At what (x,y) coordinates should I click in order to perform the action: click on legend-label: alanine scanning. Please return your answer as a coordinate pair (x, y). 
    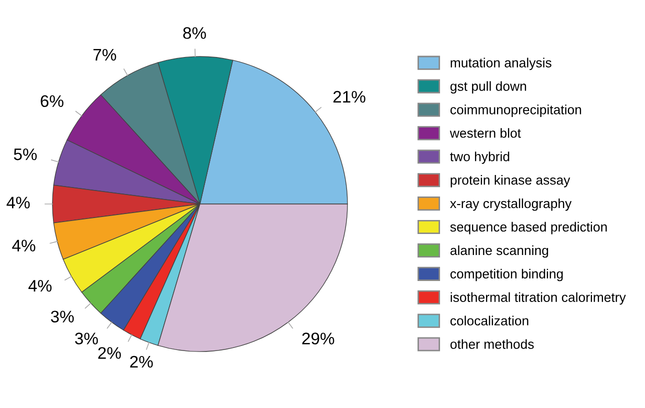
    Looking at the image, I should click on (499, 251).